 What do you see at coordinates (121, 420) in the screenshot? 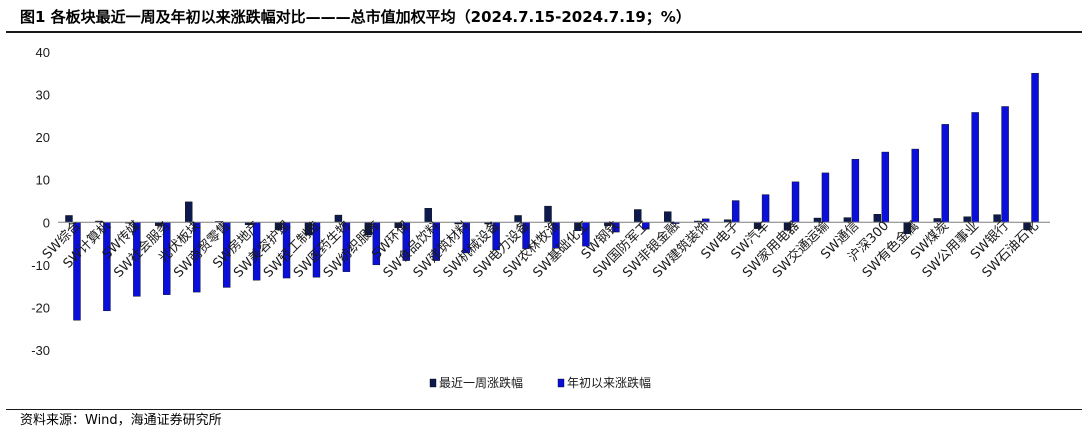
I see `source-note: 资料来源：Wind，海通证券研究所` at bounding box center [121, 420].